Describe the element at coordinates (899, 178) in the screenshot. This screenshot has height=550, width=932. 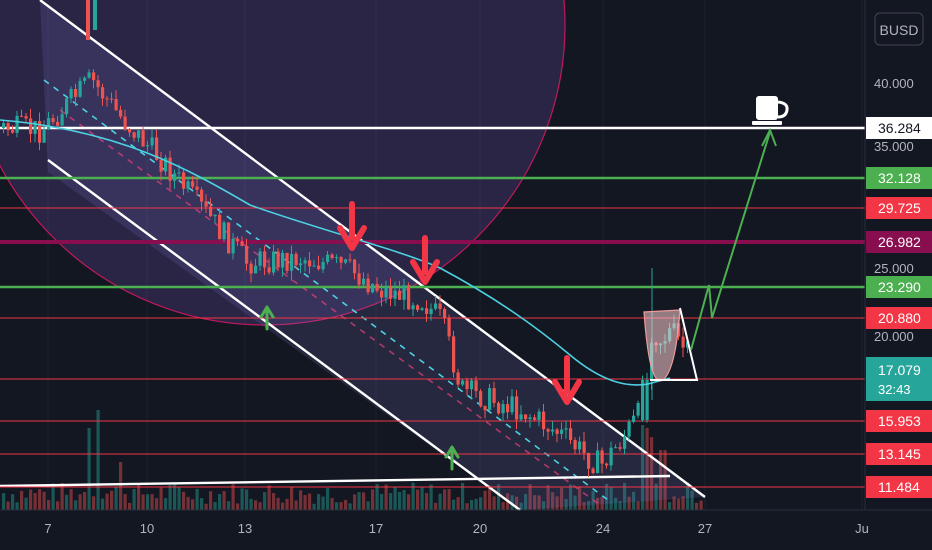
I see `price-label-bg` at that location.